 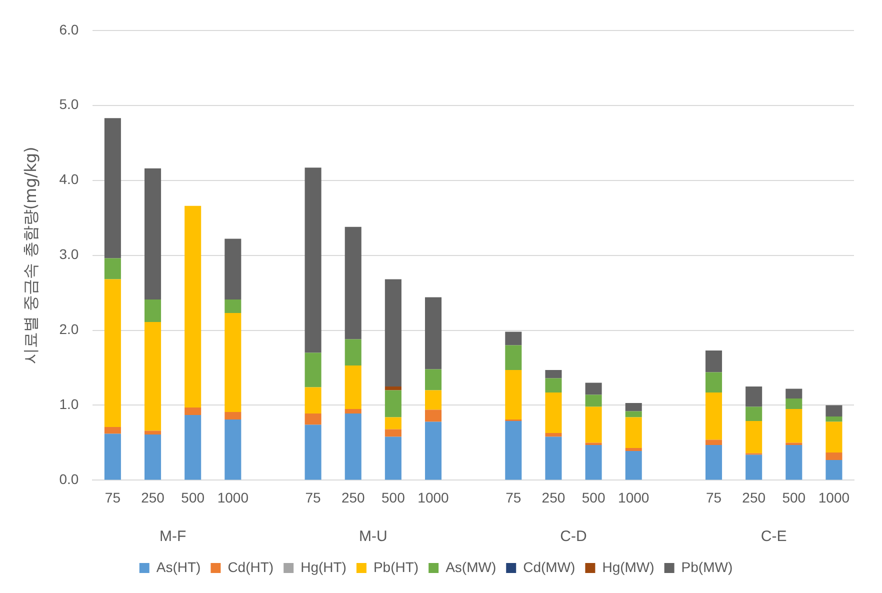 I want to click on legend-label: Pb(MW), so click(x=707, y=566).